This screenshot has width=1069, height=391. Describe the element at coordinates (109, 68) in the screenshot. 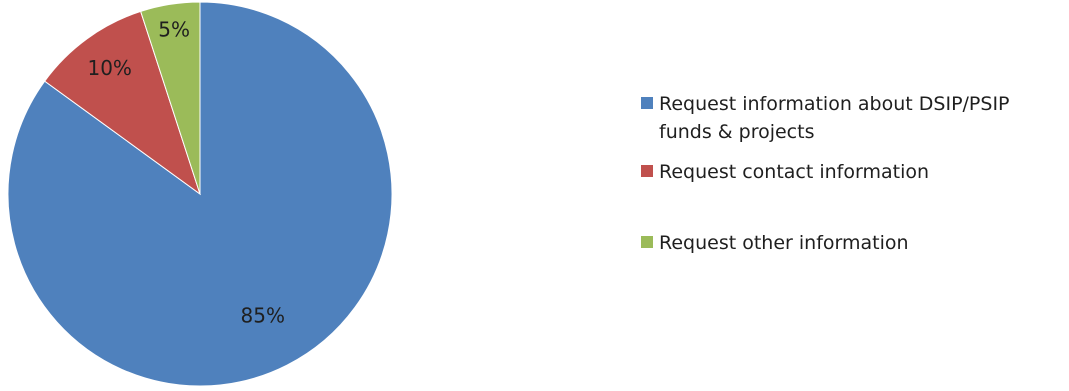

I see `pie-label-contact: 10%` at that location.